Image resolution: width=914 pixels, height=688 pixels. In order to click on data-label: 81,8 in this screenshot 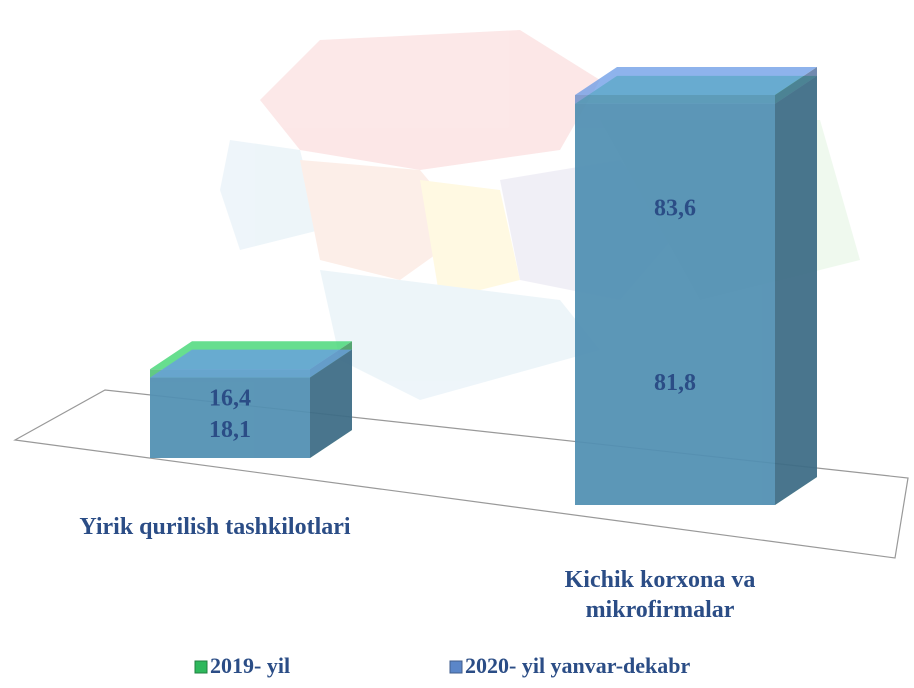, I will do `click(675, 383)`.